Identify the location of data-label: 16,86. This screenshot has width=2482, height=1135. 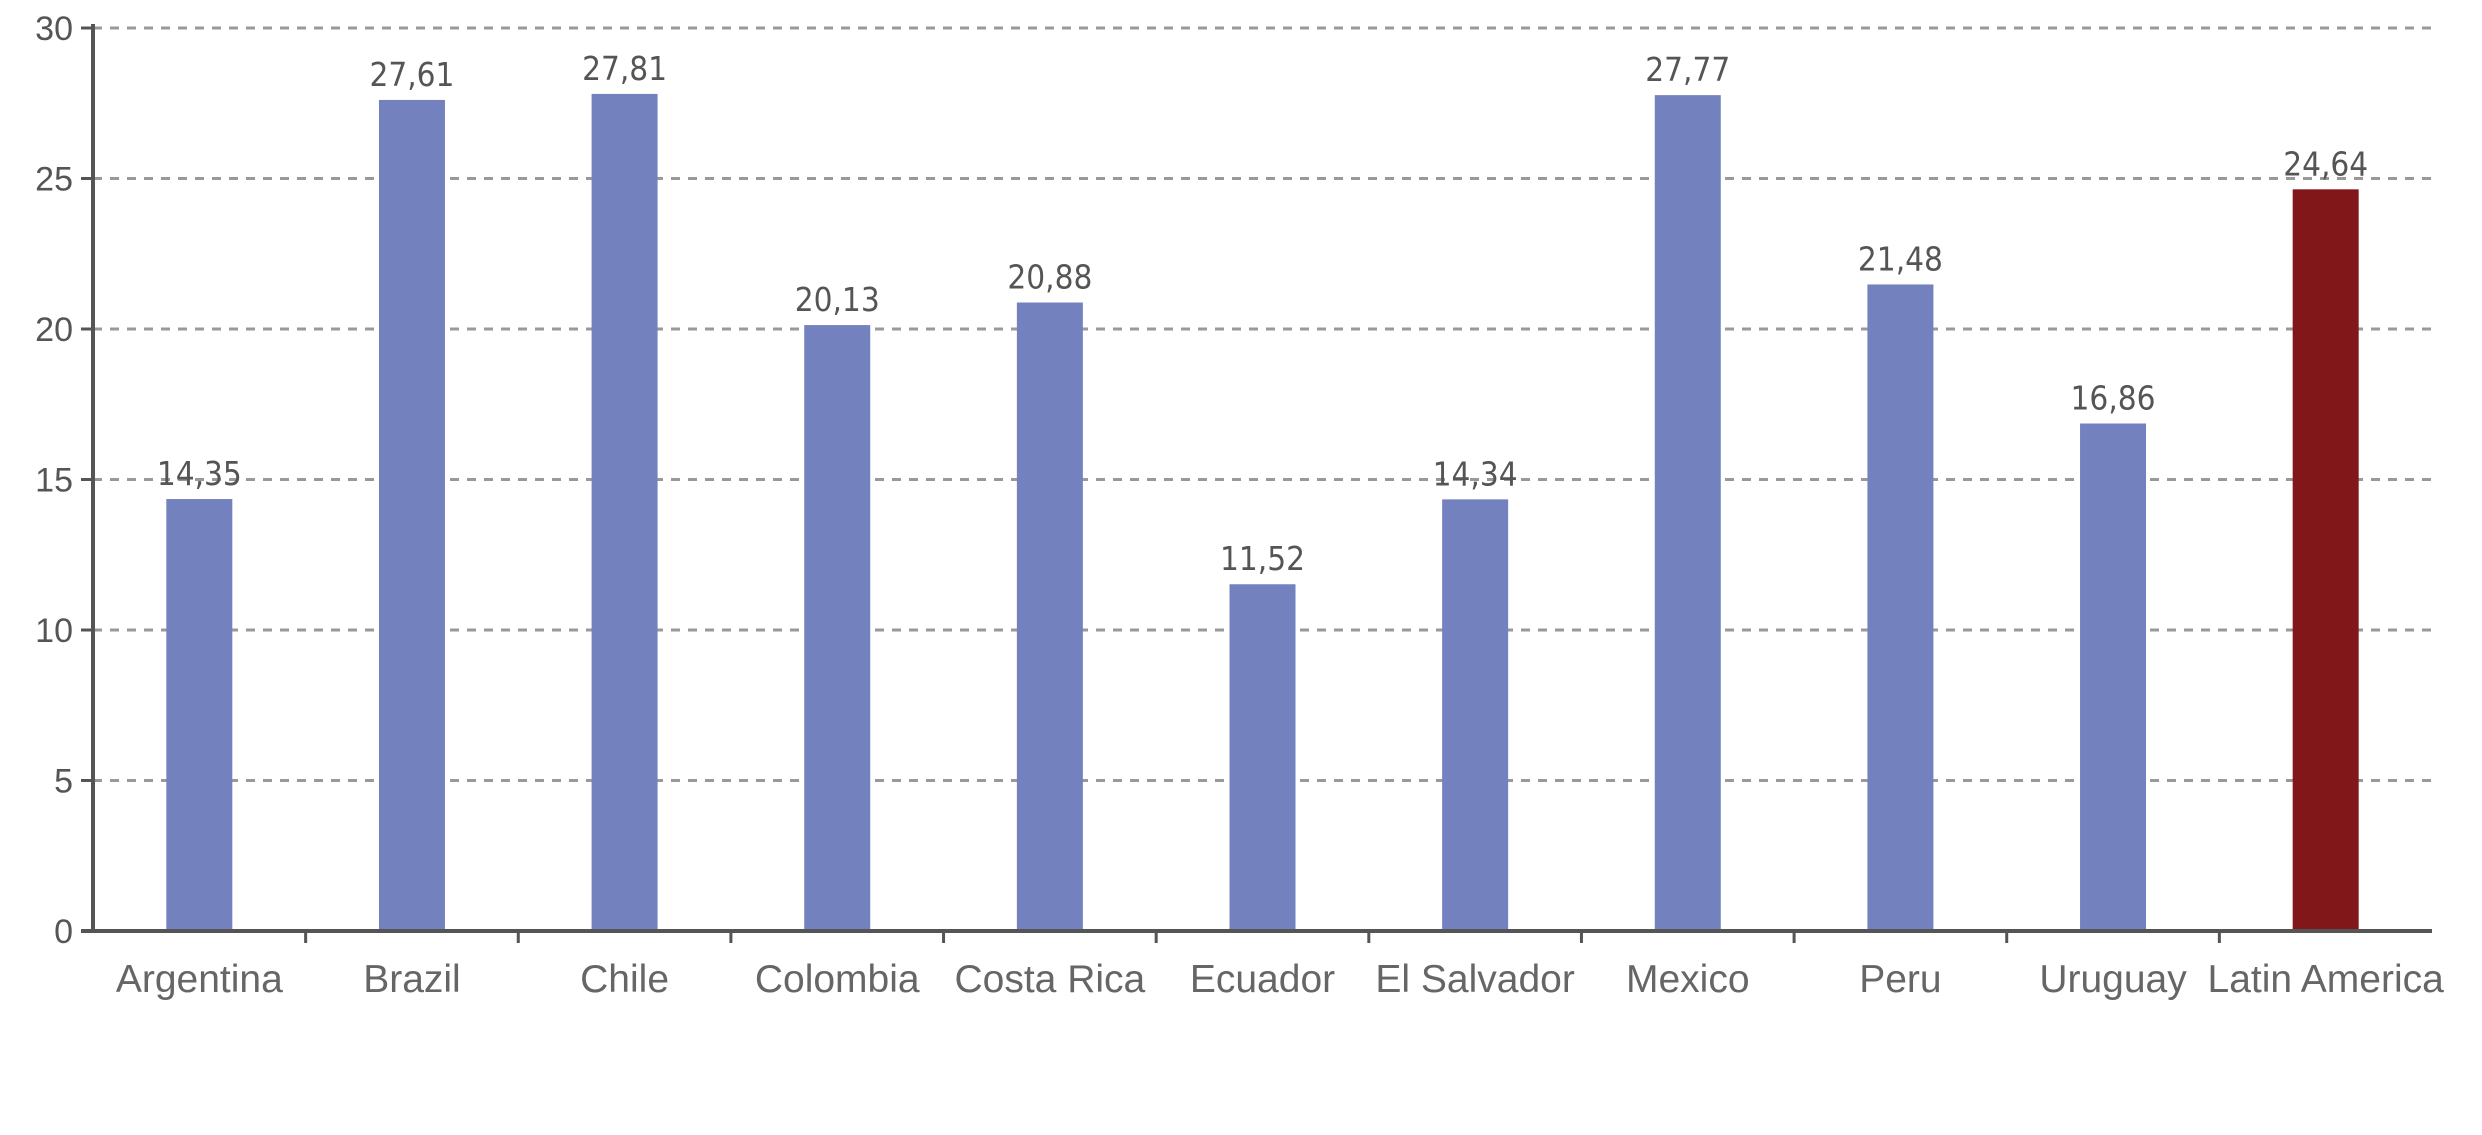
(2113, 398).